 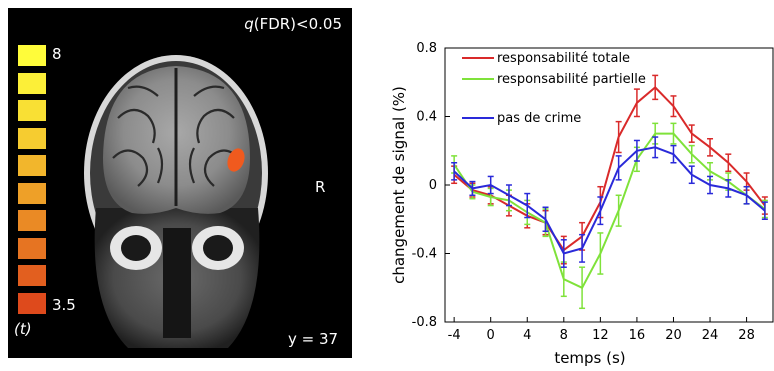 What do you see at coordinates (426, 48) in the screenshot?
I see `y-tick-label: 0.8` at bounding box center [426, 48].